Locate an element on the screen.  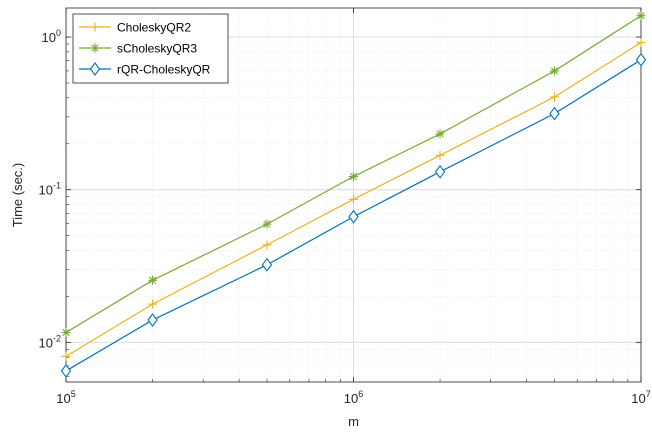
y-tick-label: 10⁻² is located at coordinates (50, 341).